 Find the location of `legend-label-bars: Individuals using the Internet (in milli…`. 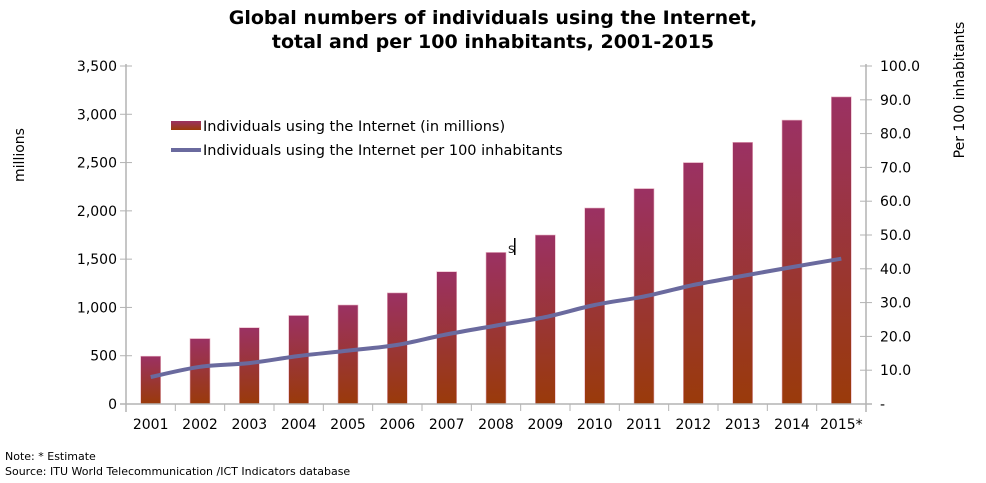

legend-label-bars: Individuals using the Internet (in milli… is located at coordinates (354, 127).